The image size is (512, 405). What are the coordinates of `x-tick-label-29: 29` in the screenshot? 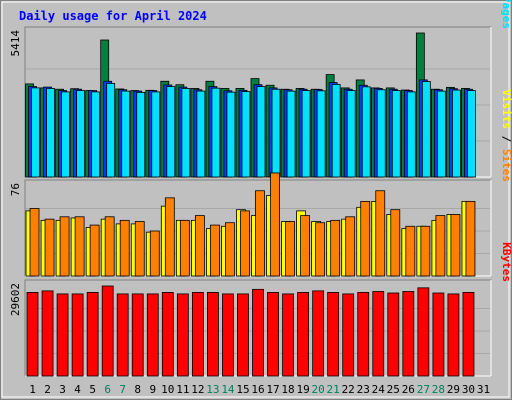 It's located at (453, 389).